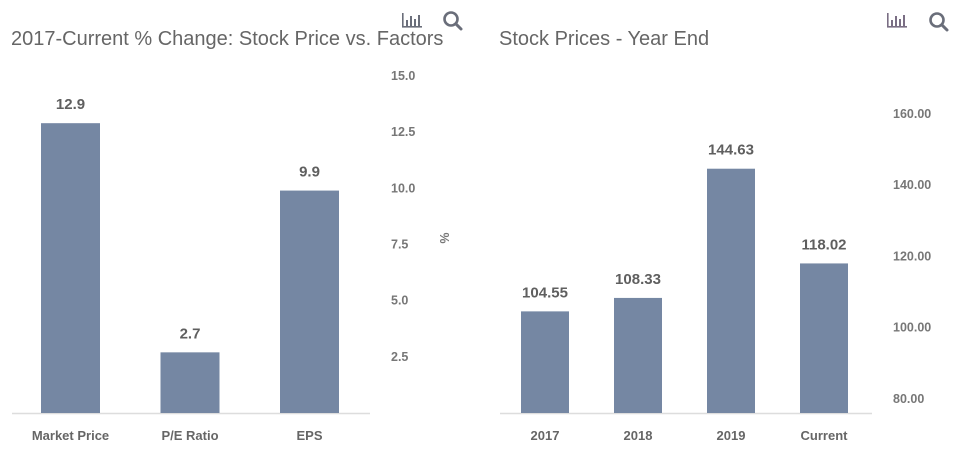  I want to click on data-label: 104.55, so click(545, 292).